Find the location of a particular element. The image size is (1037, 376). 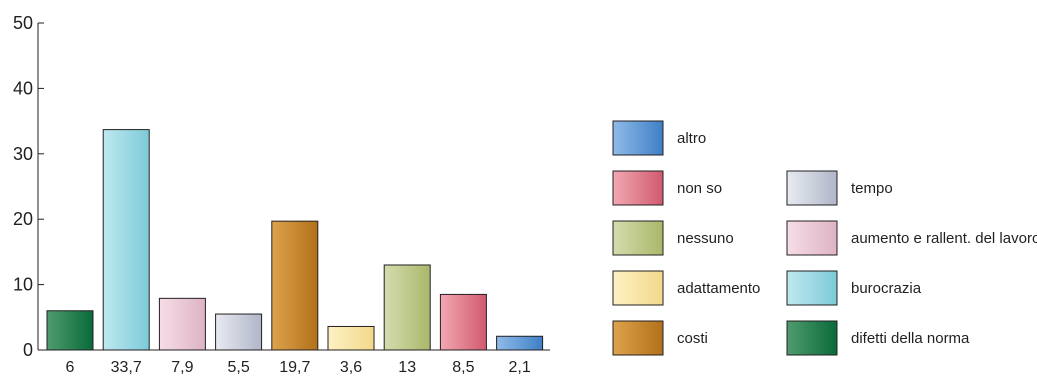

x-tick-label: 6 is located at coordinates (70, 367).